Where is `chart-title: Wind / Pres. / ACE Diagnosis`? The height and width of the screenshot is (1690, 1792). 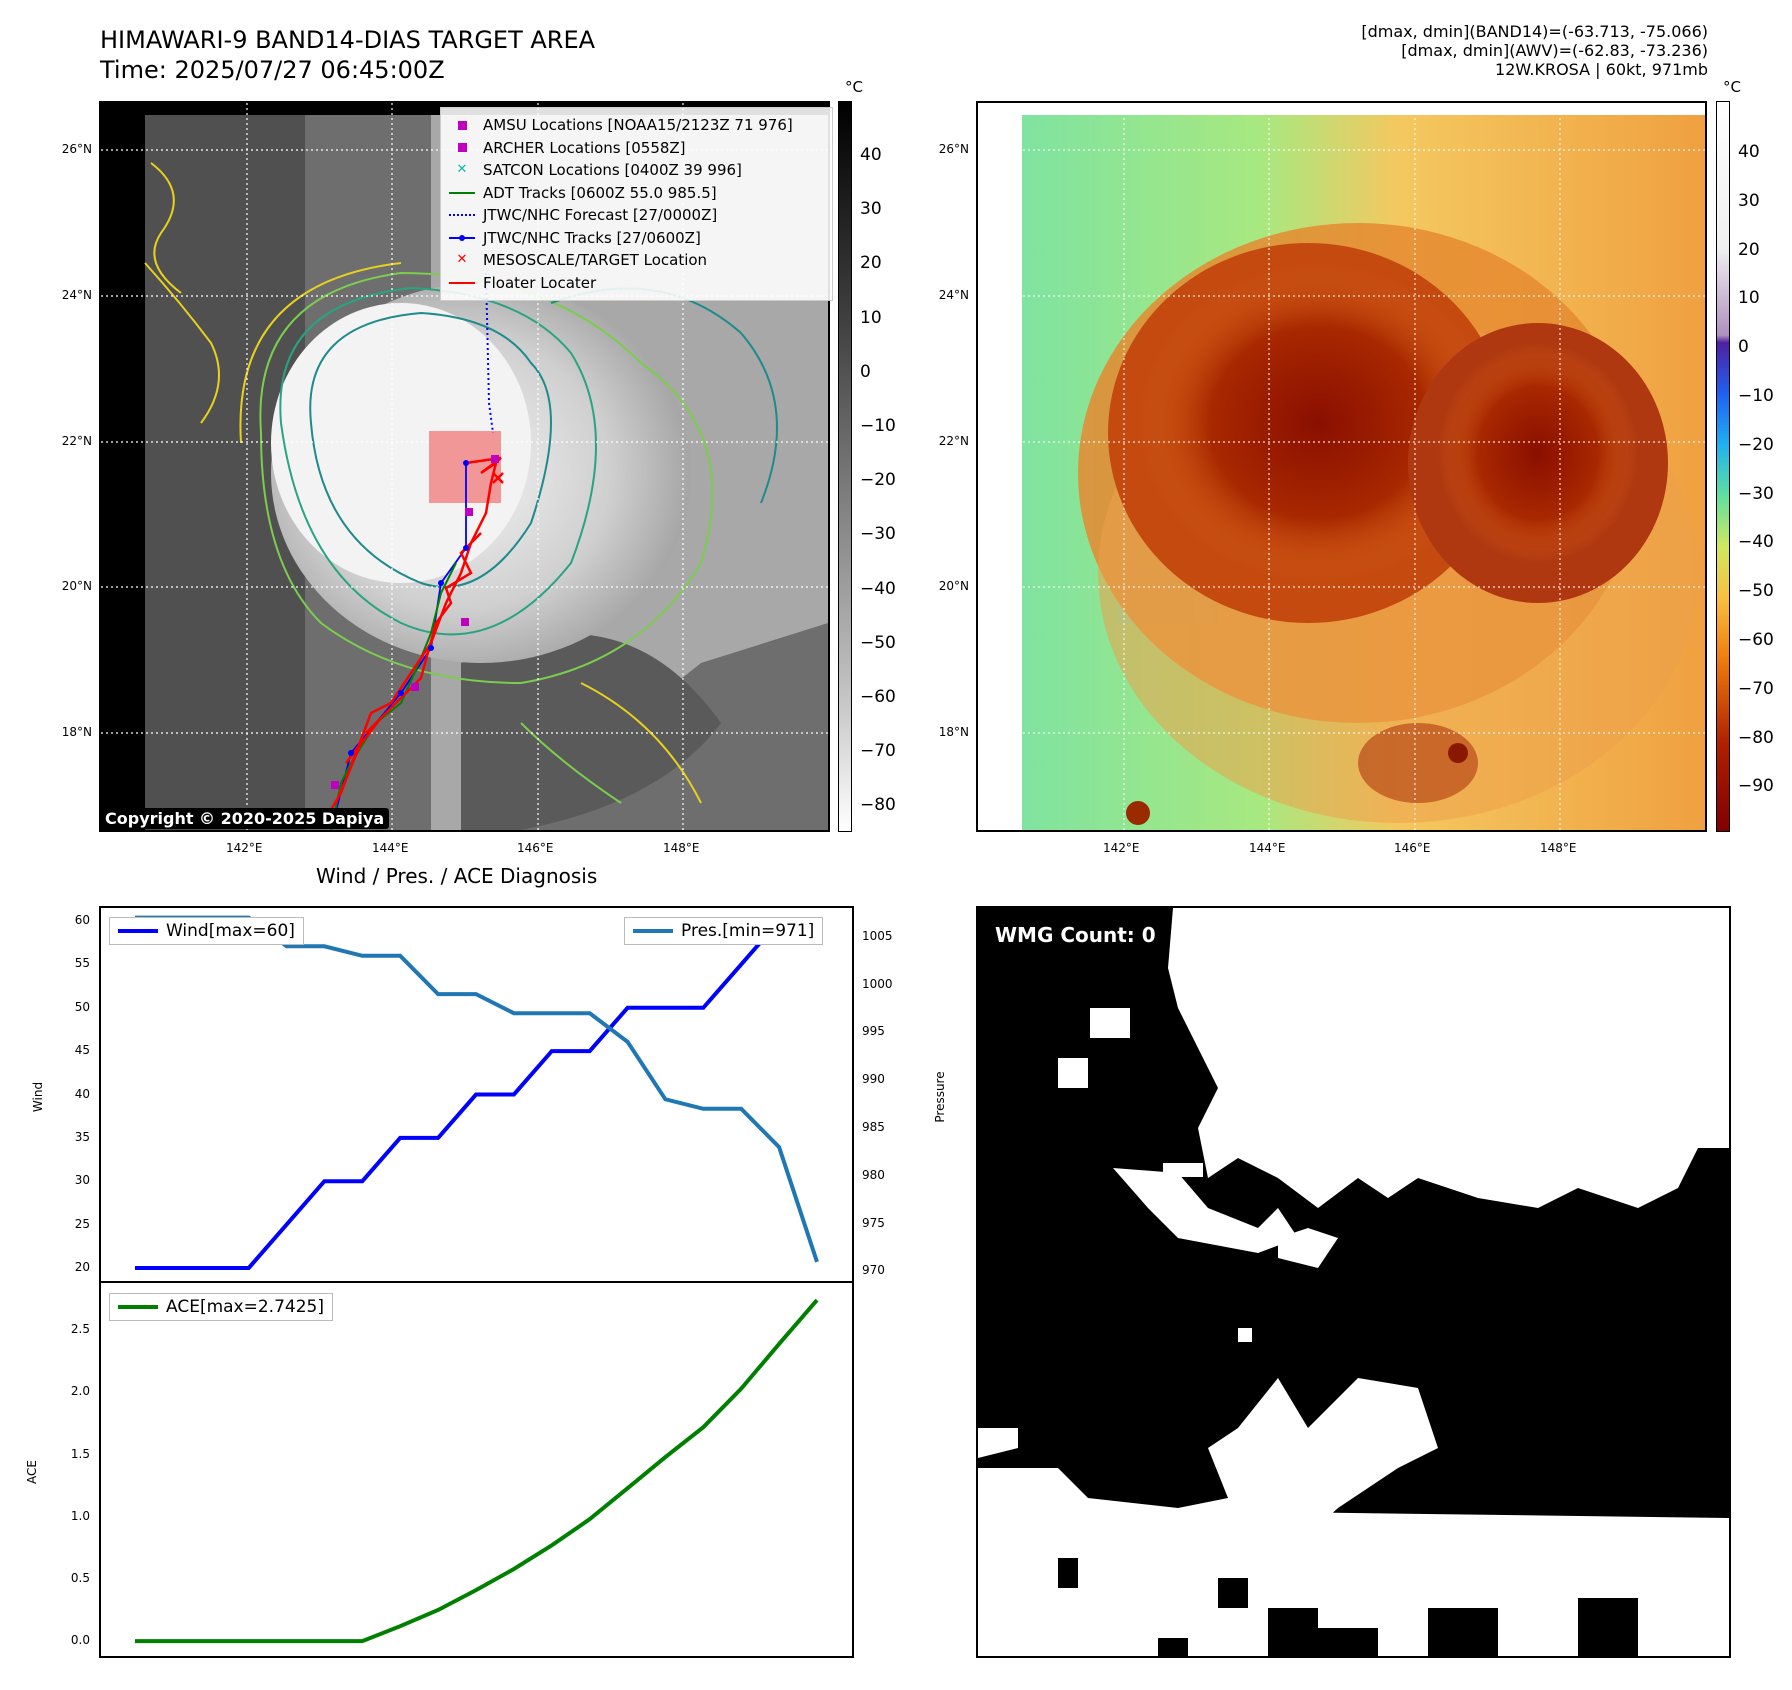 chart-title: Wind / Pres. / ACE Diagnosis is located at coordinates (457, 876).